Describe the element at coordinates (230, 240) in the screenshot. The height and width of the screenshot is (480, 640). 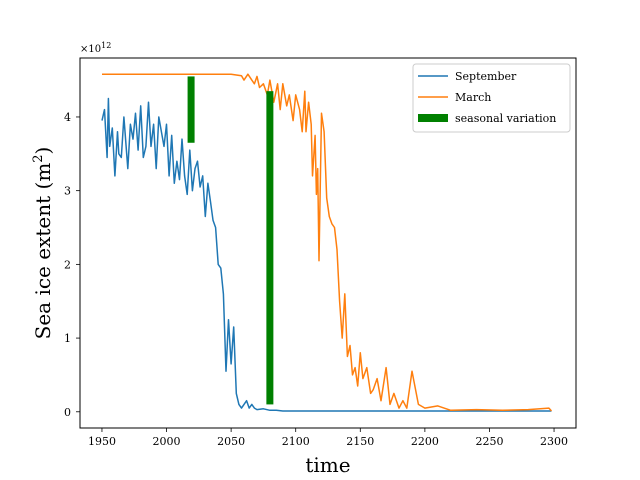
I see `seasonal-variation-bars` at that location.